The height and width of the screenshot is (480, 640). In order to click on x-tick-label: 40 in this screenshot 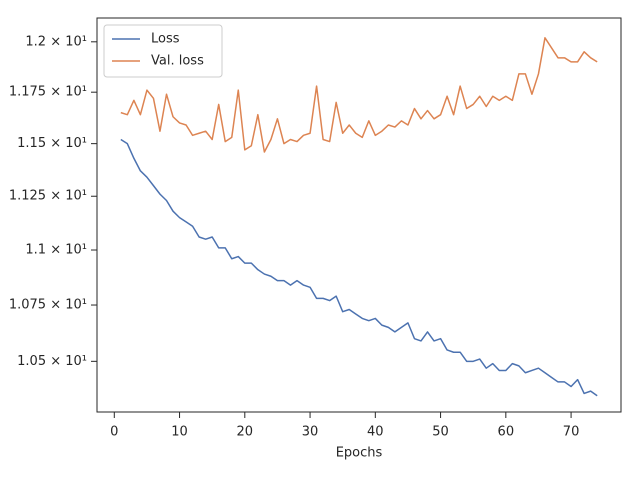, I will do `click(375, 432)`.